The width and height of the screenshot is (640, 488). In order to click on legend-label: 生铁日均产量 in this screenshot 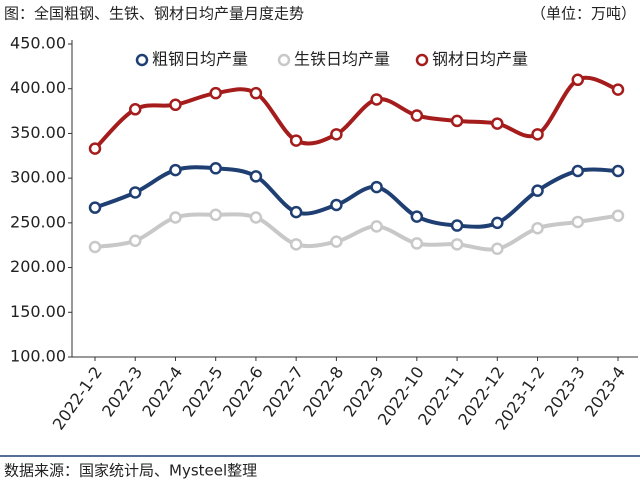, I will do `click(342, 59)`.